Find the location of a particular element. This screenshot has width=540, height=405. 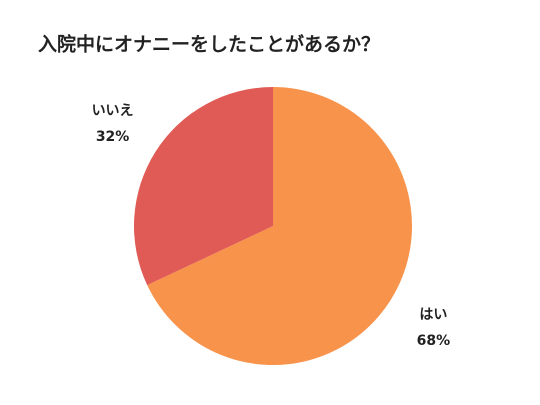

chart-title: 入院中にオナニーをしたことがあるか？ is located at coordinates (209, 44).